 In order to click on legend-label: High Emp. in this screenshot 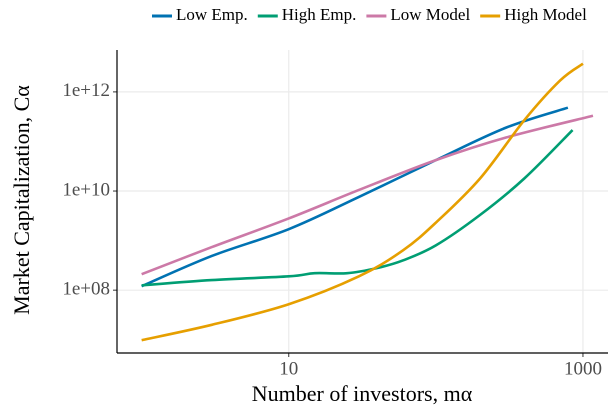, I will do `click(319, 14)`.